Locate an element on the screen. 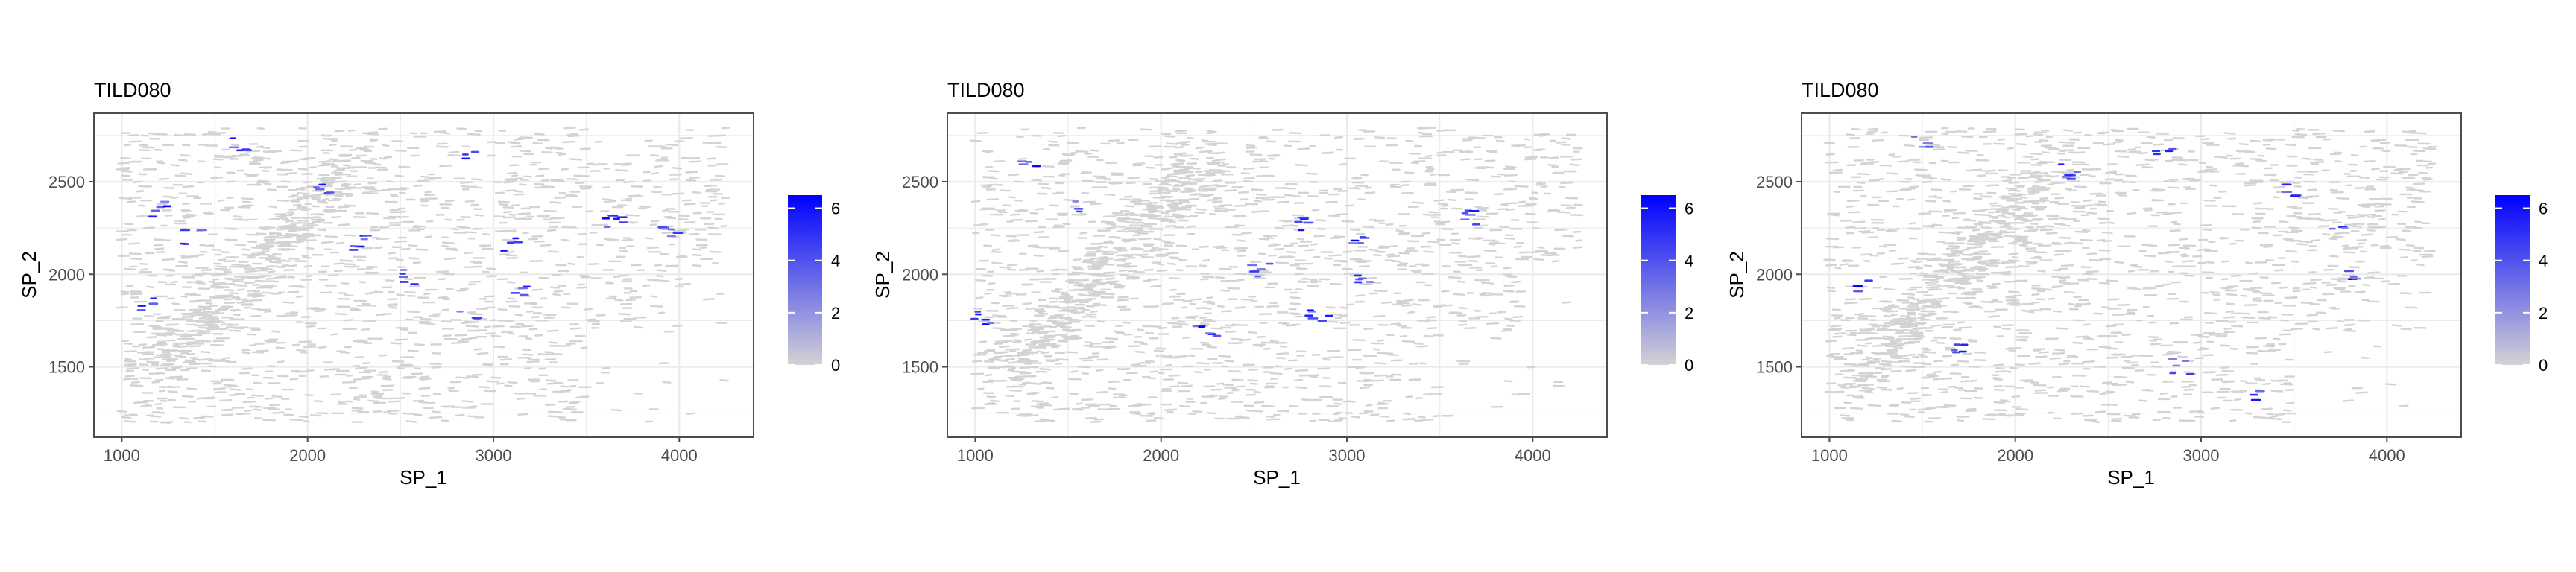 The height and width of the screenshot is (572, 2576). colorbar-tick-label: 6 is located at coordinates (835, 209).